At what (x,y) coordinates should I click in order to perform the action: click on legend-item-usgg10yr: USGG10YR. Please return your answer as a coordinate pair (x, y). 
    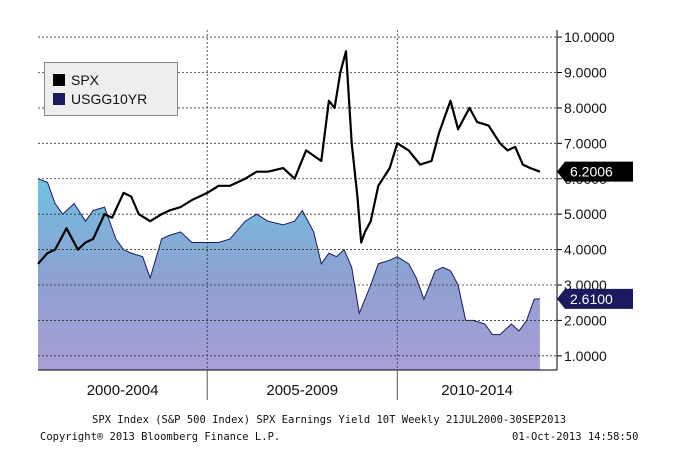
    Looking at the image, I should click on (100, 99).